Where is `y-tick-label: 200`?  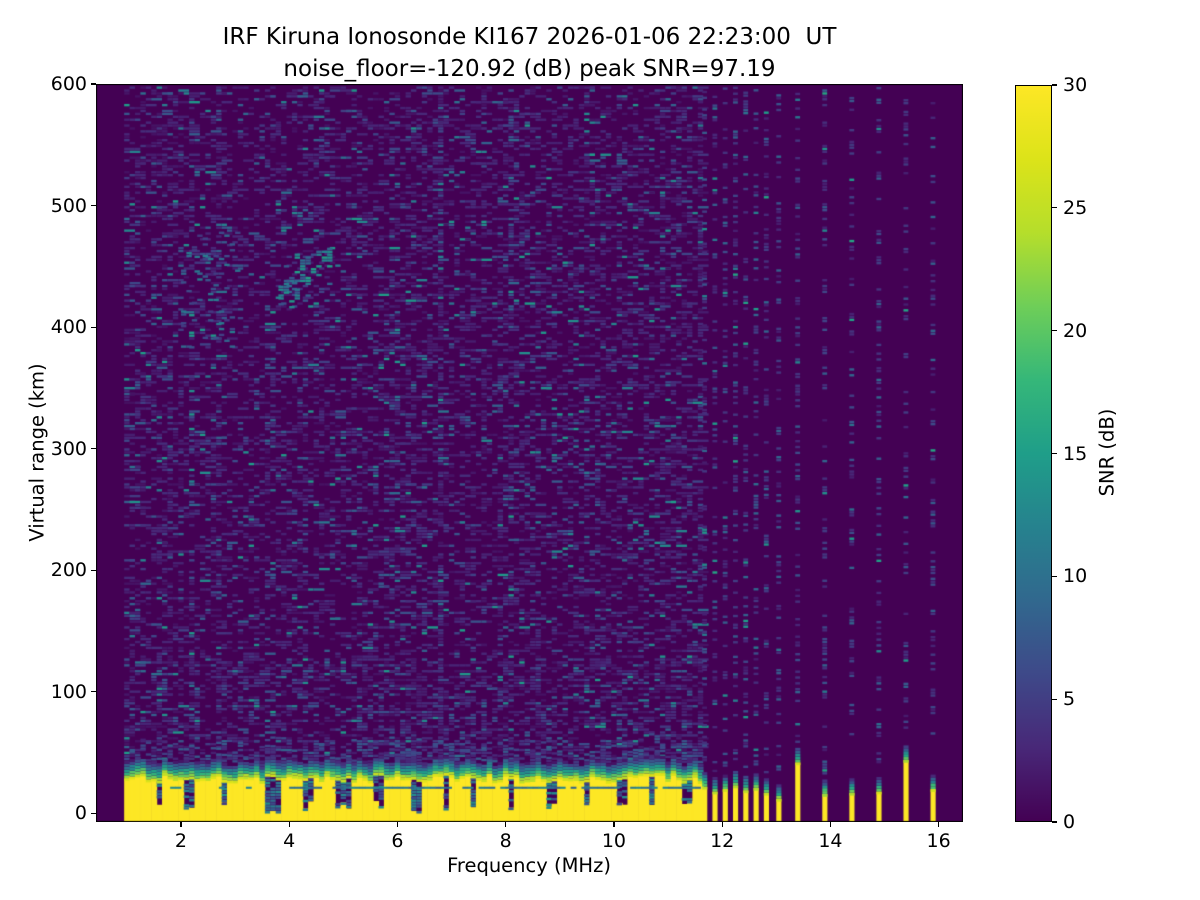 y-tick-label: 200 is located at coordinates (68, 570).